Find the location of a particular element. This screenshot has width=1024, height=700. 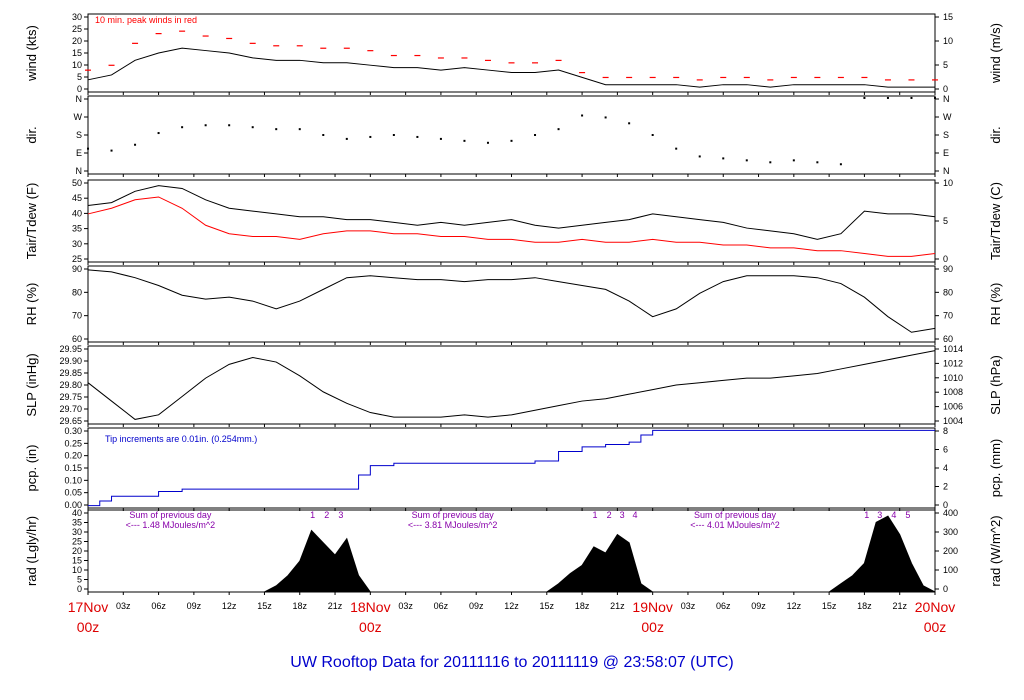

rh-ytick-label: 90 is located at coordinates (77, 269).